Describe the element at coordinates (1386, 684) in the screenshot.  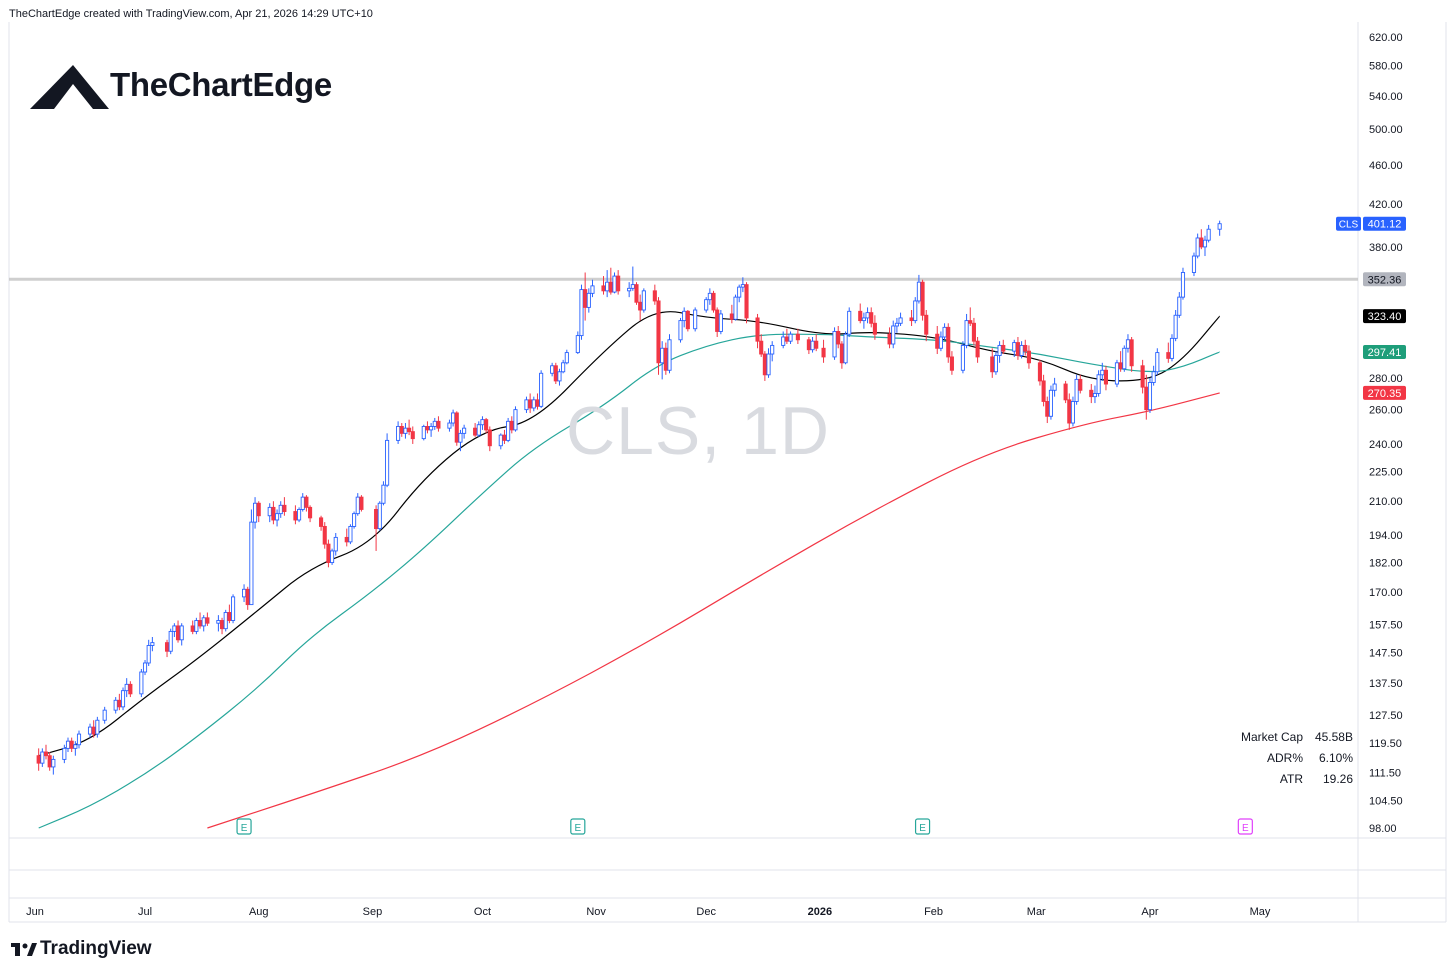
I see `price-tick-label: 137.50` at that location.